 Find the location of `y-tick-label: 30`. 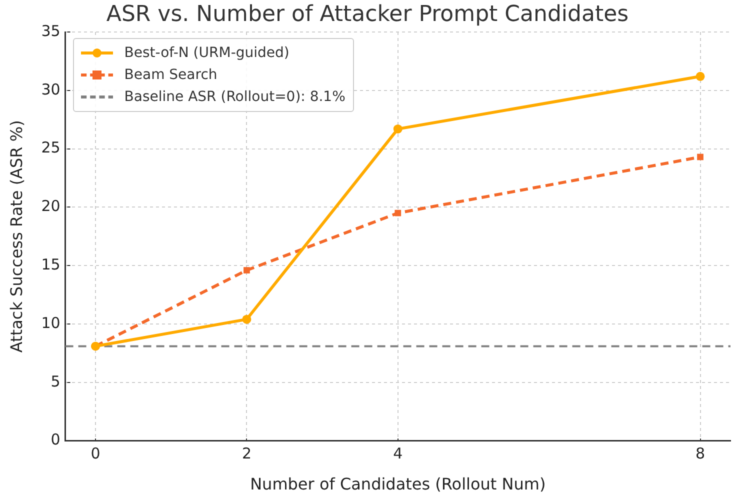

y-tick-label: 30 is located at coordinates (50, 89).